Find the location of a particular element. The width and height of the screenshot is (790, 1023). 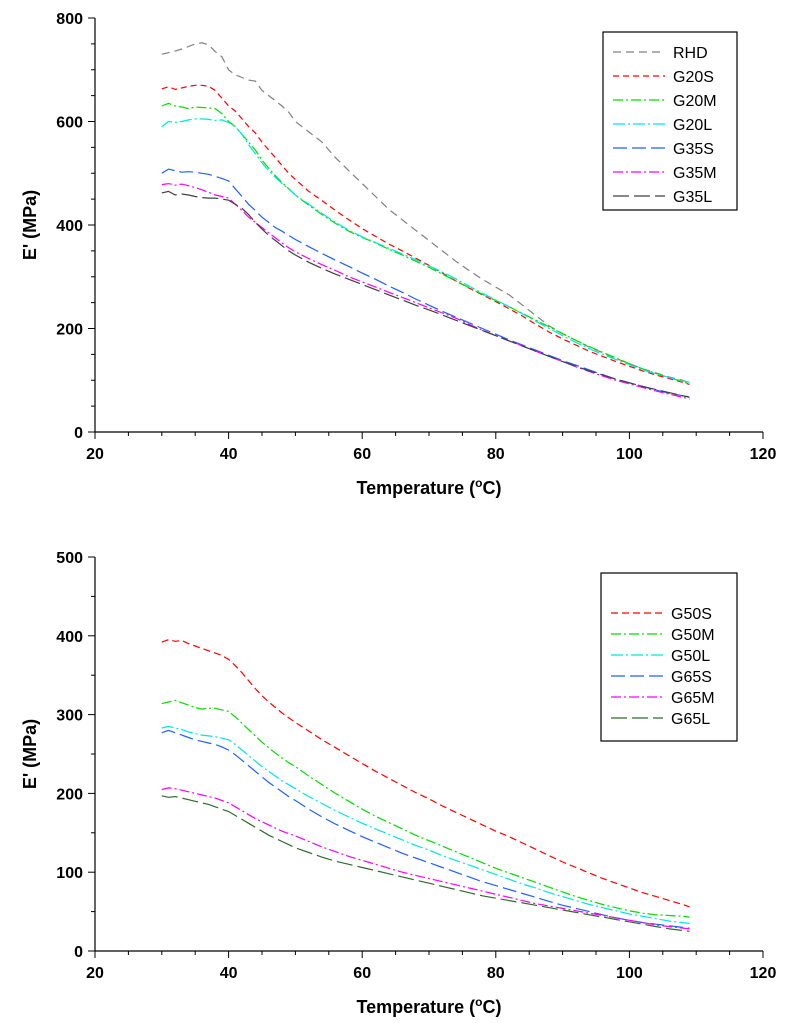

series-line-g65m is located at coordinates (425, 858).